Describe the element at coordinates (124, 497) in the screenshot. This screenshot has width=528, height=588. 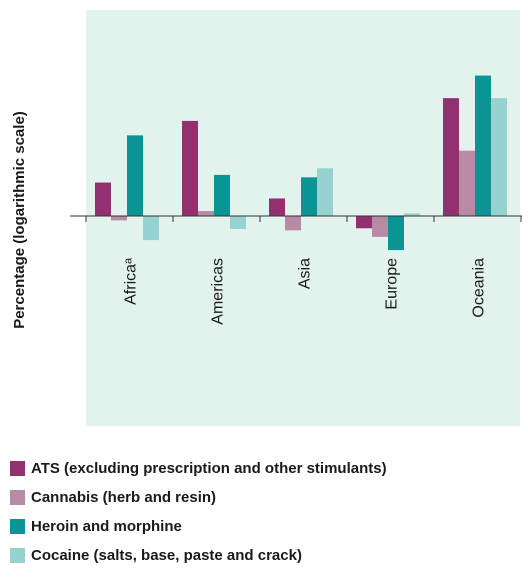
I see `legend-label: Cannabis (herb and resin)` at that location.